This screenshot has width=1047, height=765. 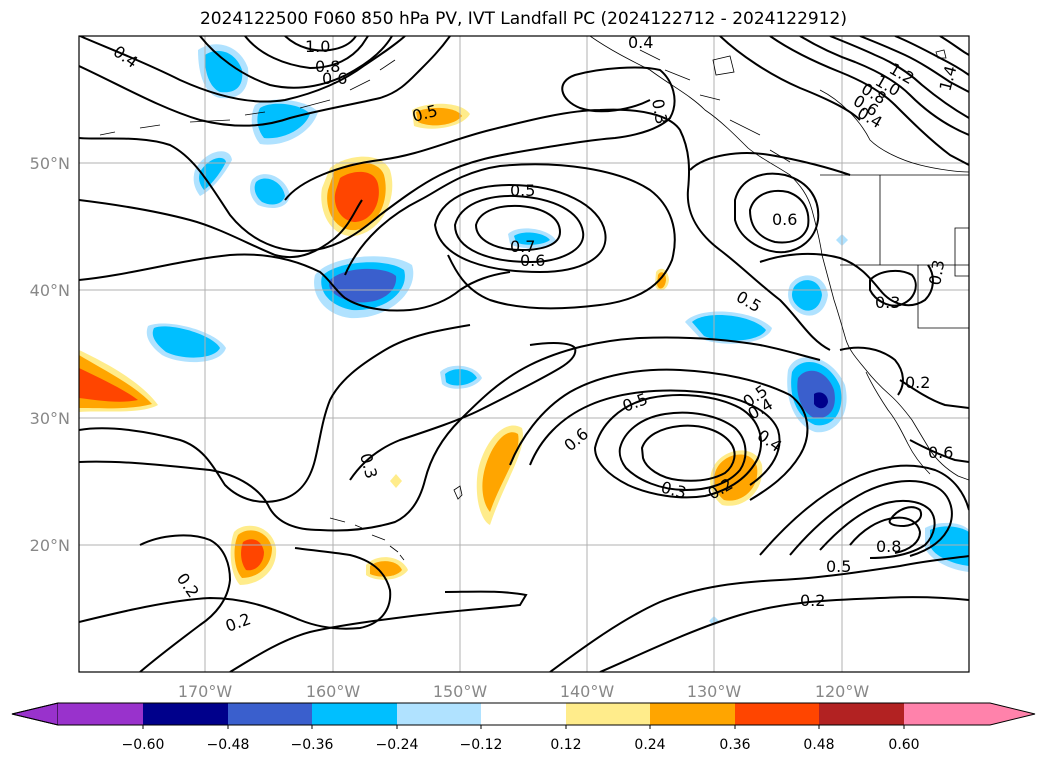 I want to click on lat-label: 50°N, so click(x=50, y=163).